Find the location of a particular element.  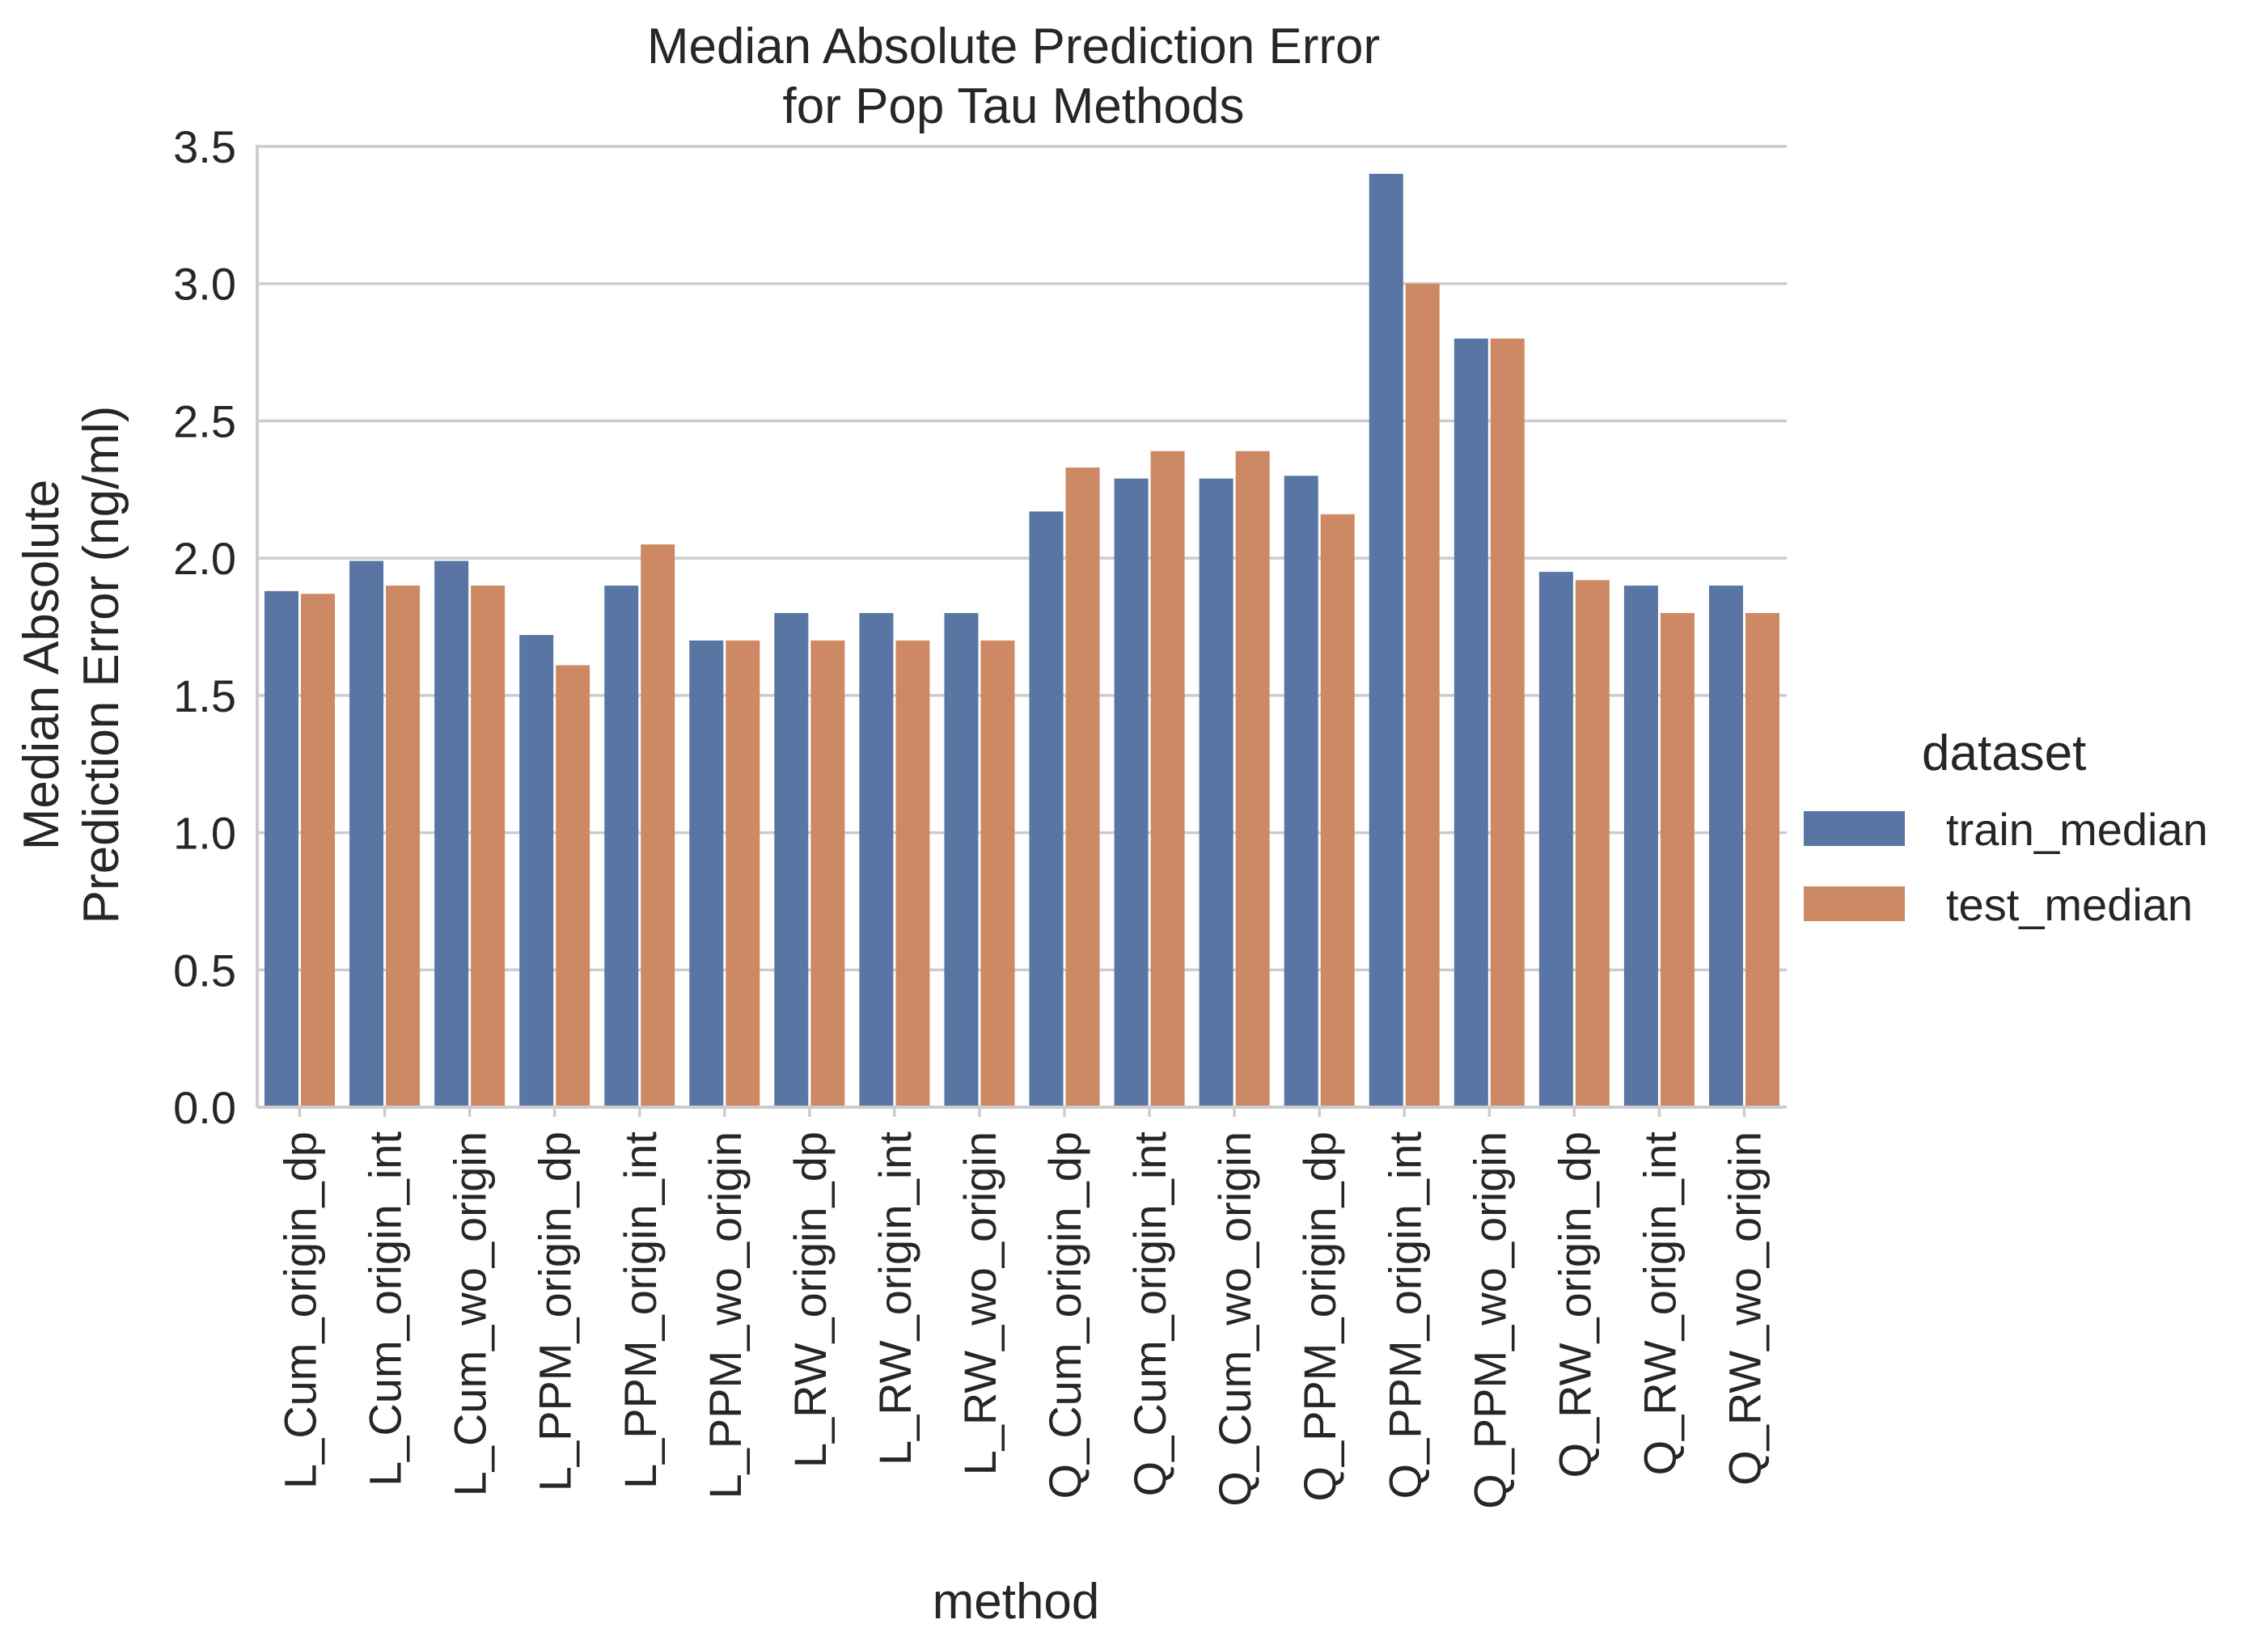

x-tick-label: Q_Cum_origin_dp is located at coordinates (1065, 1315).